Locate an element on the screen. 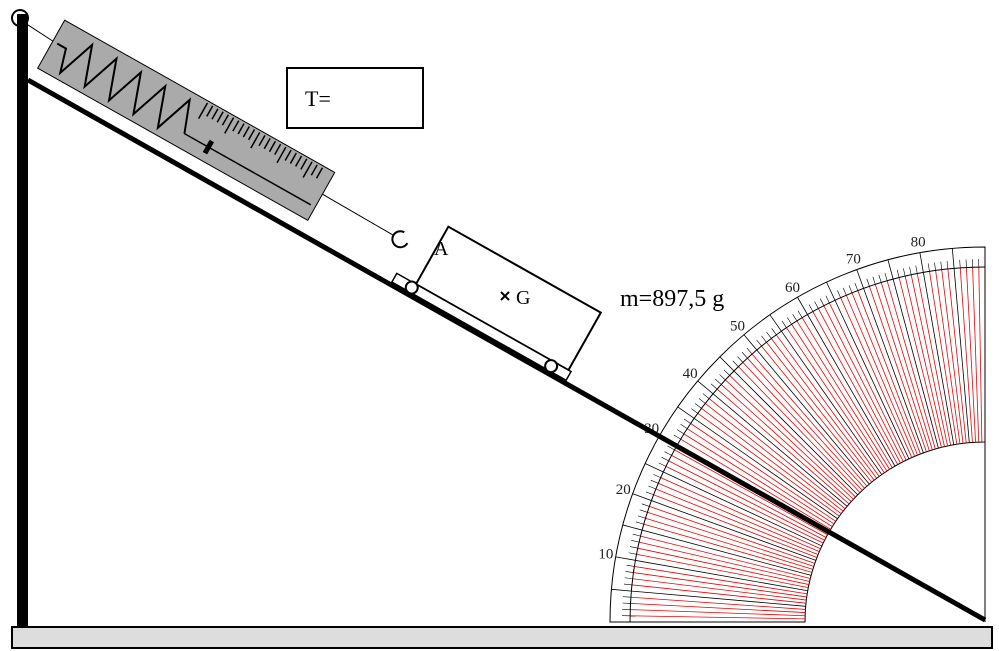 This screenshot has width=999, height=651. angle-label: 50 is located at coordinates (737, 327).